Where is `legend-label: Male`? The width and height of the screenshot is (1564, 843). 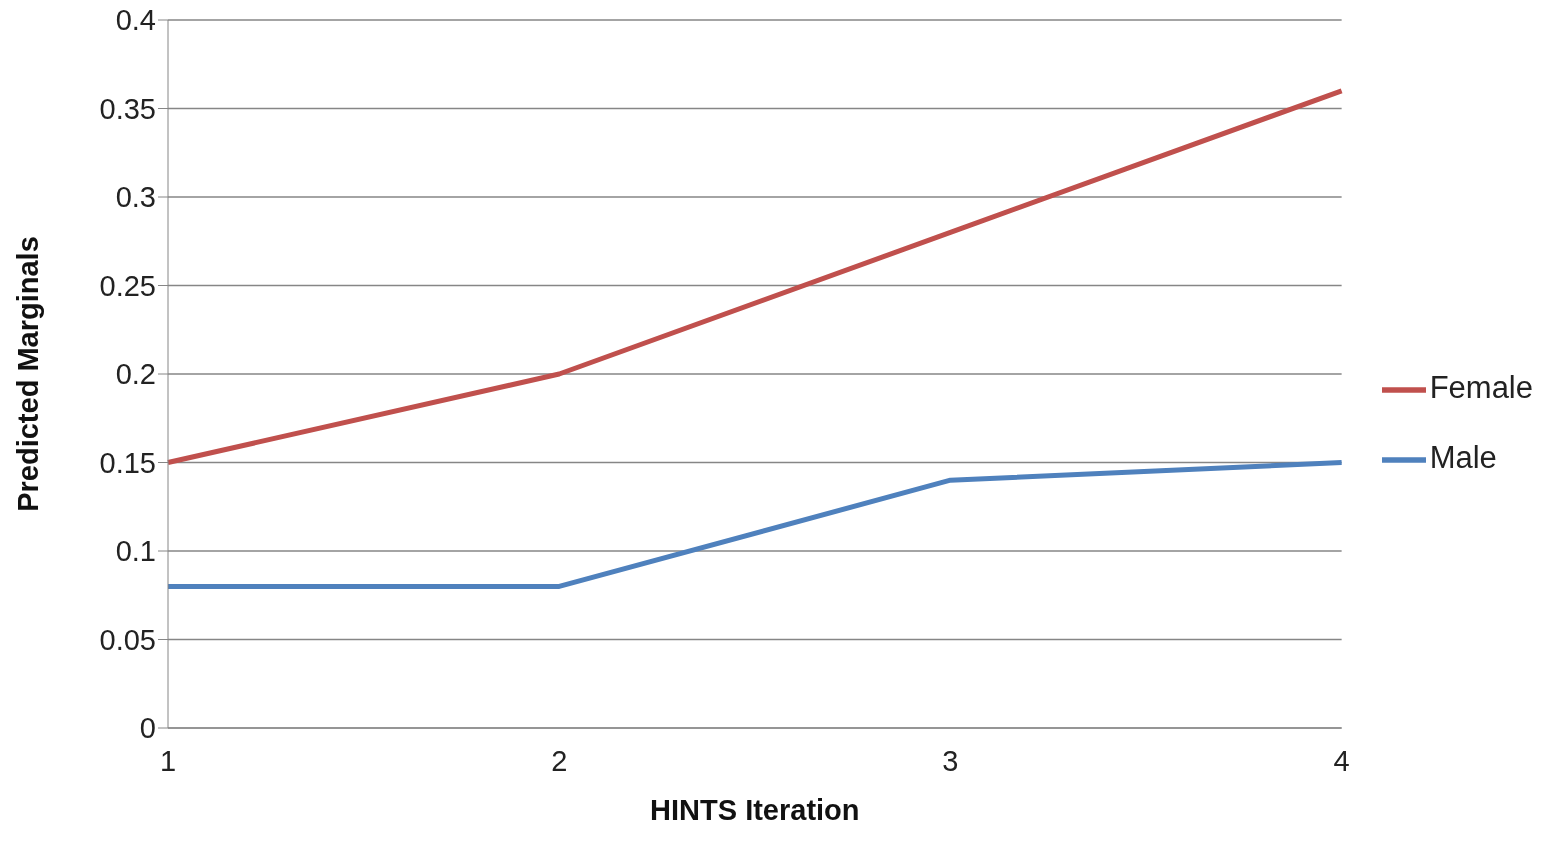 legend-label: Male is located at coordinates (1463, 457).